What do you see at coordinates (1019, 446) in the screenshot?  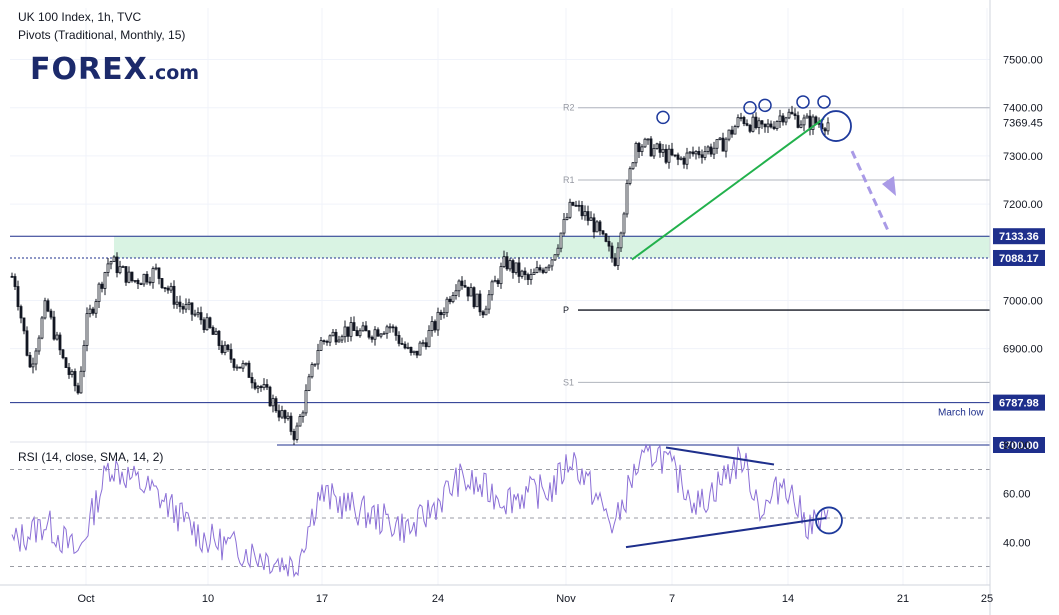 I see `level-label: 6700.00` at bounding box center [1019, 446].